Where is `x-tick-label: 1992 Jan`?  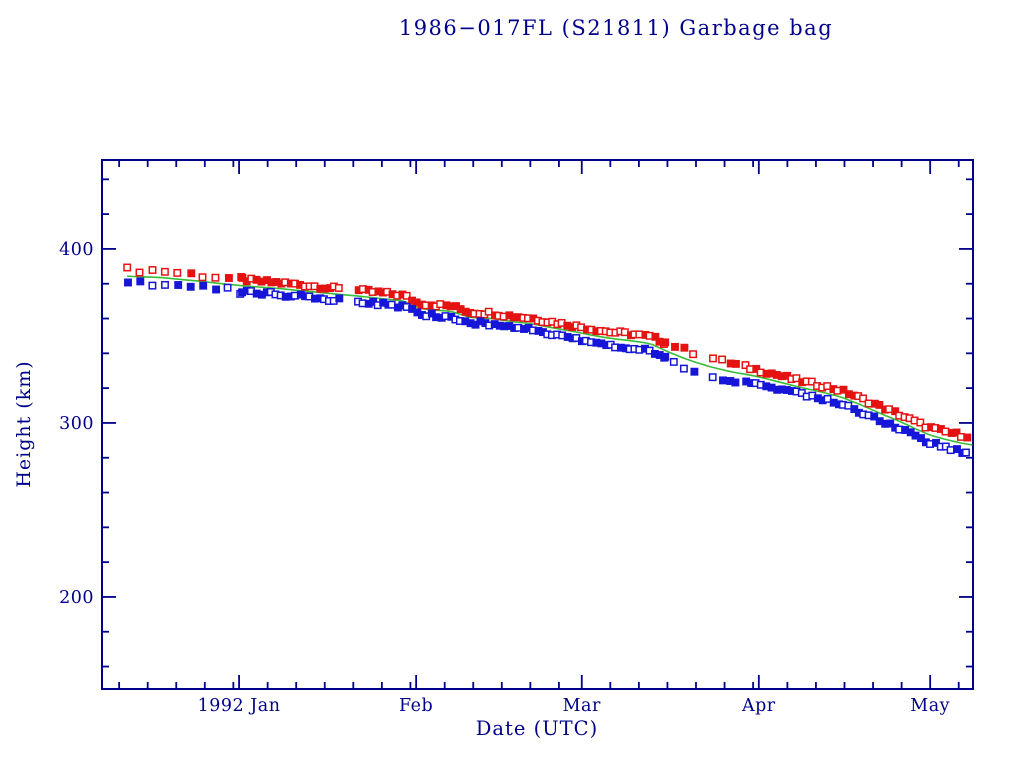
x-tick-label: 1992 Jan is located at coordinates (239, 706).